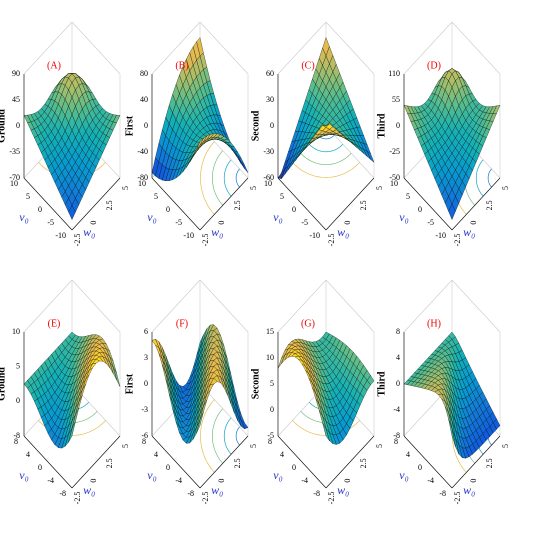 The image size is (545, 545). What do you see at coordinates (394, 151) in the screenshot?
I see `z-tick-label: -25` at bounding box center [394, 151].